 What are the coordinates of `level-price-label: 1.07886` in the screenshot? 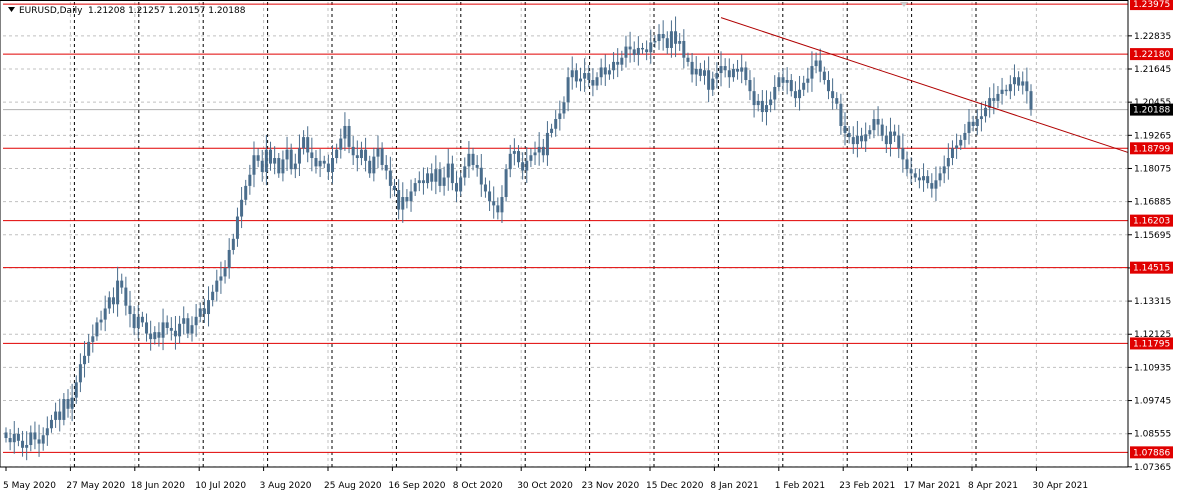 It's located at (1151, 453).